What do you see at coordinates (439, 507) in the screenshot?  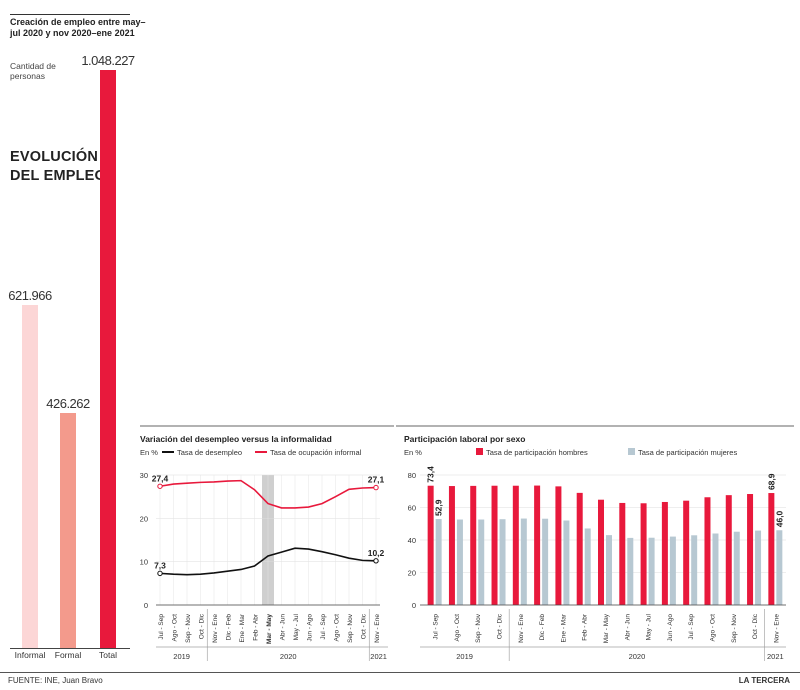 I see `data-label: 52,9` at bounding box center [439, 507].